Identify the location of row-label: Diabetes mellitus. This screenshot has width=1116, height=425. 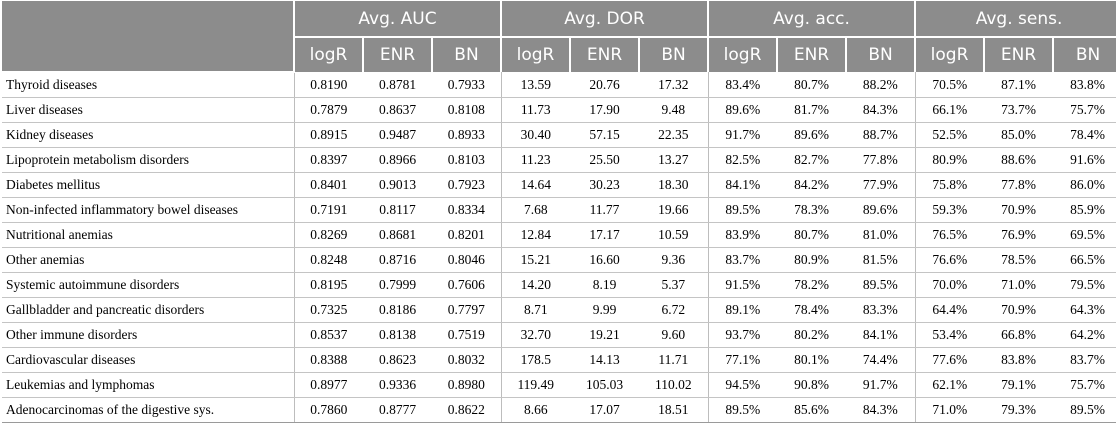
(148, 185).